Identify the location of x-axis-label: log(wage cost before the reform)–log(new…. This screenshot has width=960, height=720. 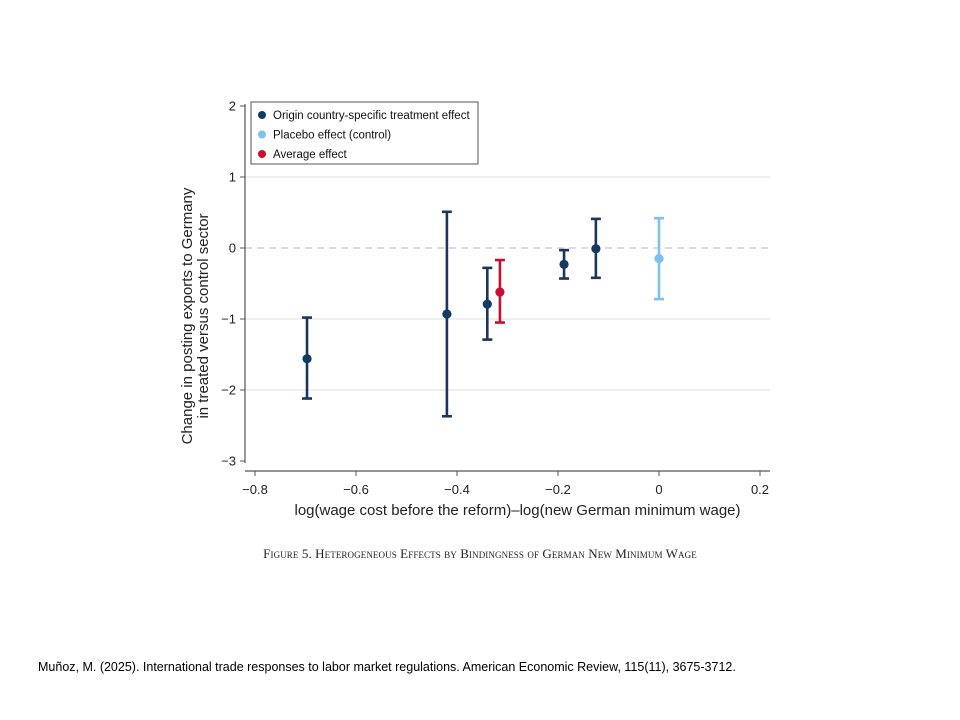
(517, 510).